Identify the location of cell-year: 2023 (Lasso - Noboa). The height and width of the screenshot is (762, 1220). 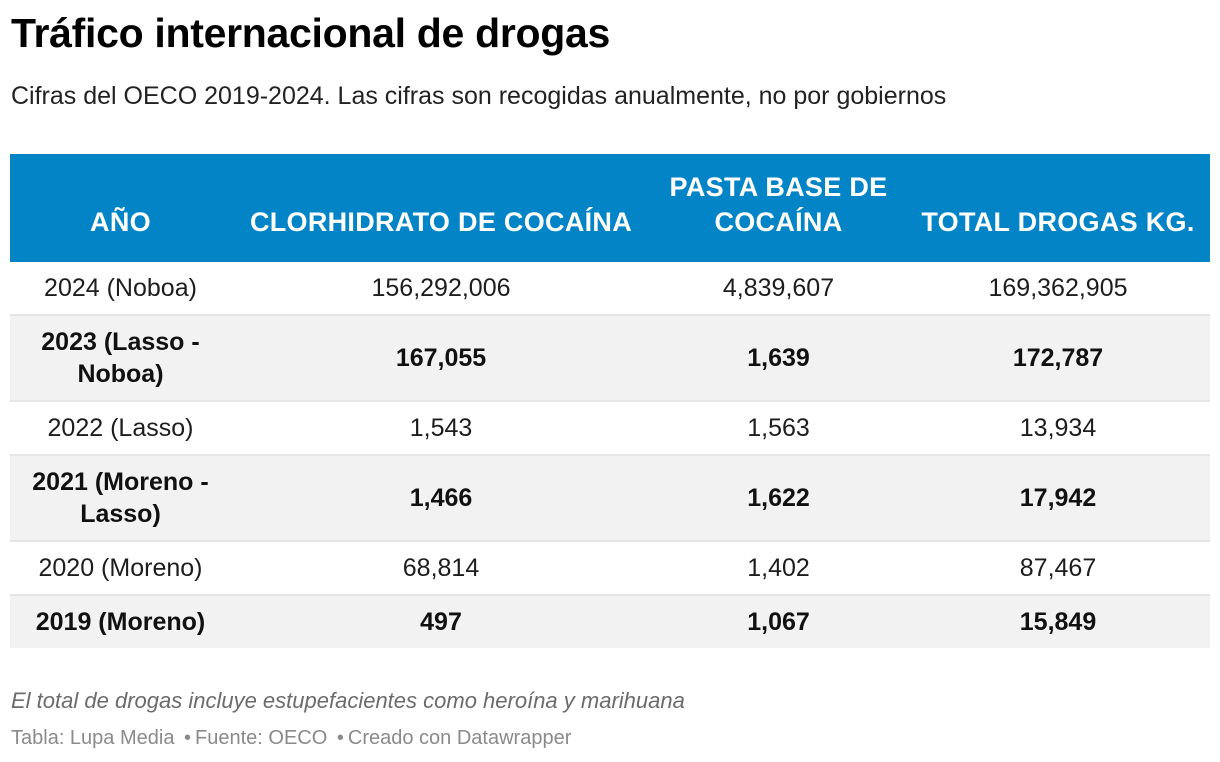
(120, 357).